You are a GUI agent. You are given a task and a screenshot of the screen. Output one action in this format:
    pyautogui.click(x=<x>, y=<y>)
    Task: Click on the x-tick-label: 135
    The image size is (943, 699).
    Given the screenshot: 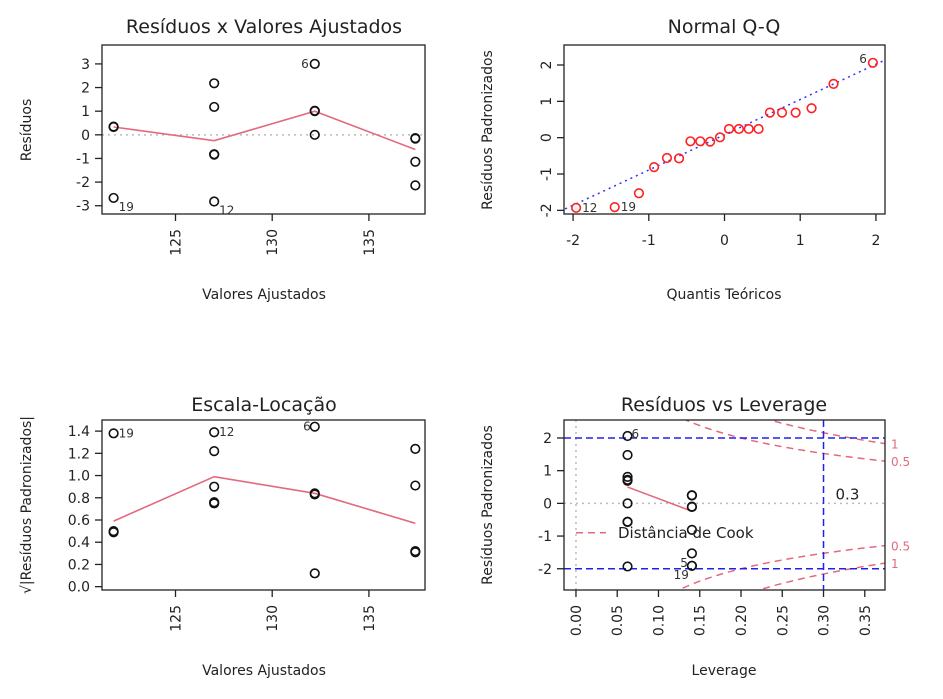 What is the action you would take?
    pyautogui.click(x=370, y=242)
    